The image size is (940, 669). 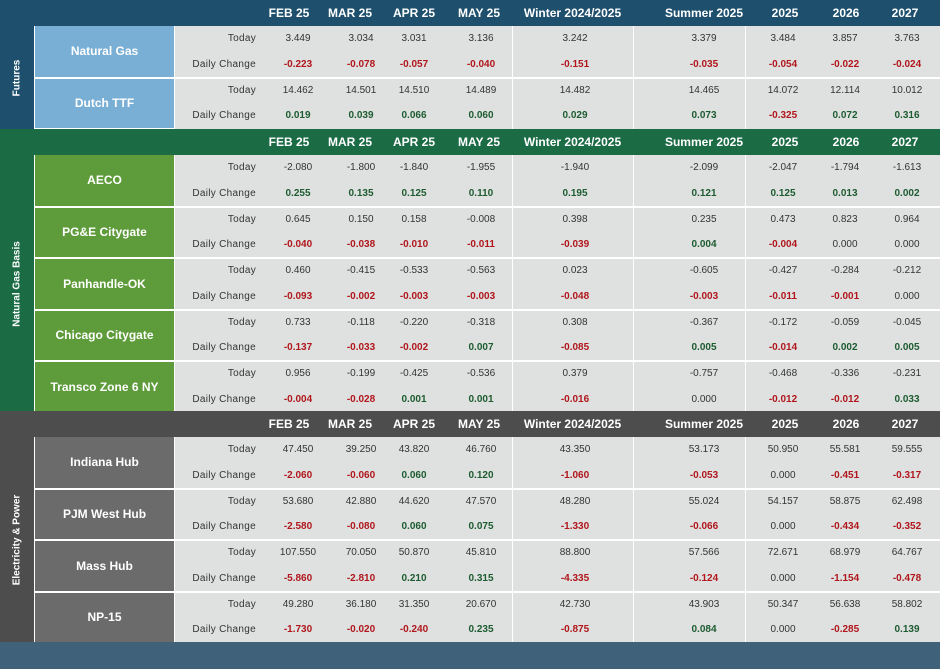 I want to click on column-header: APR 25, so click(x=414, y=13).